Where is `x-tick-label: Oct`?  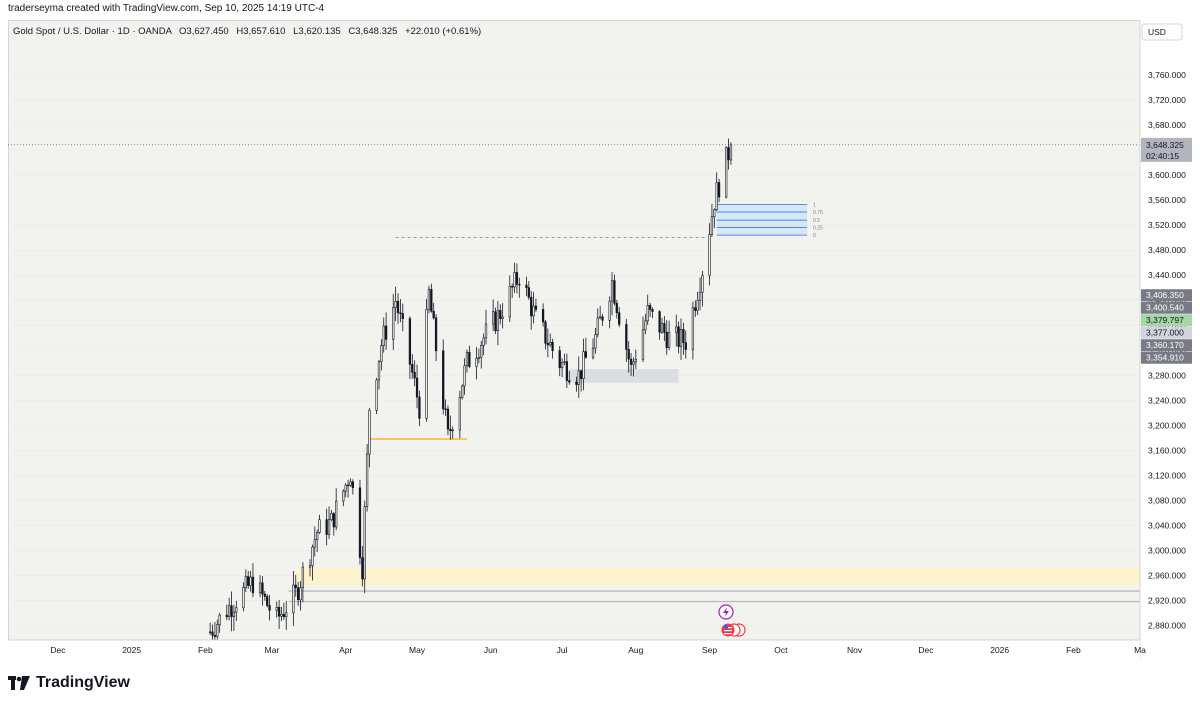
x-tick-label: Oct is located at coordinates (781, 650).